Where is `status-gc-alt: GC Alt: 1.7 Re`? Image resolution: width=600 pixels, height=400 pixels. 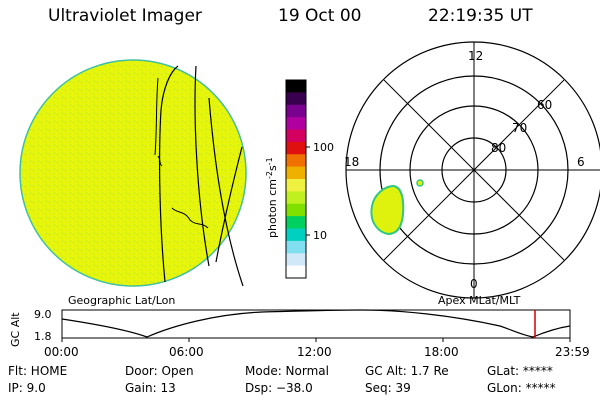
status-gc-alt: GC Alt: 1.7 Re is located at coordinates (407, 371).